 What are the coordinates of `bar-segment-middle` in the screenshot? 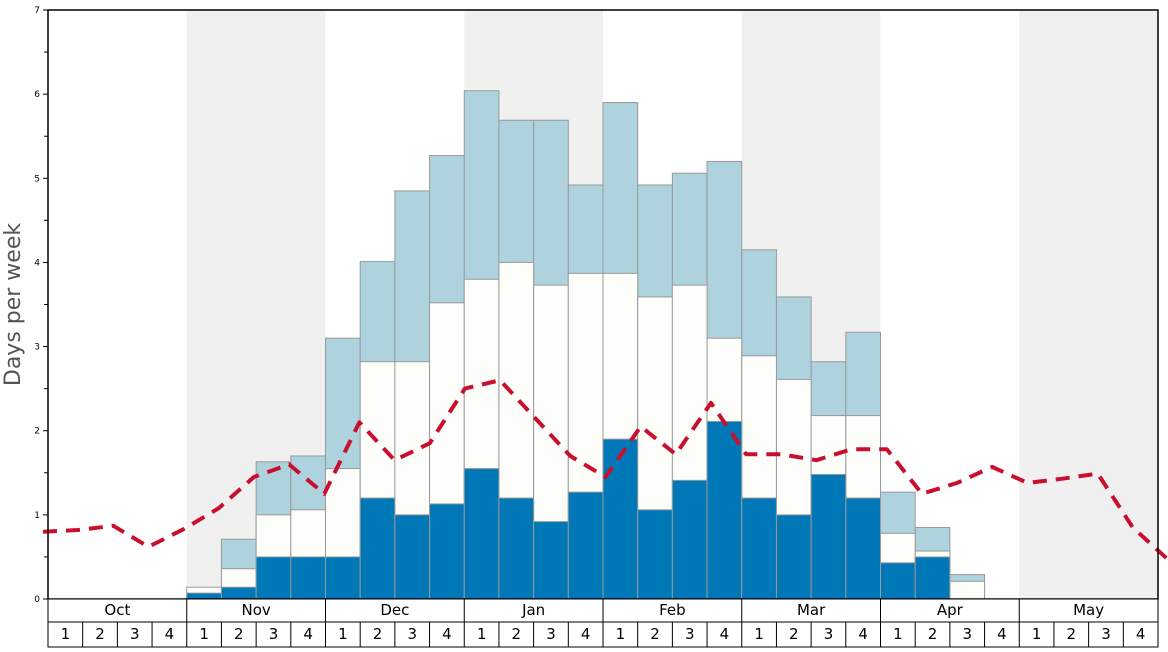 It's located at (967, 590).